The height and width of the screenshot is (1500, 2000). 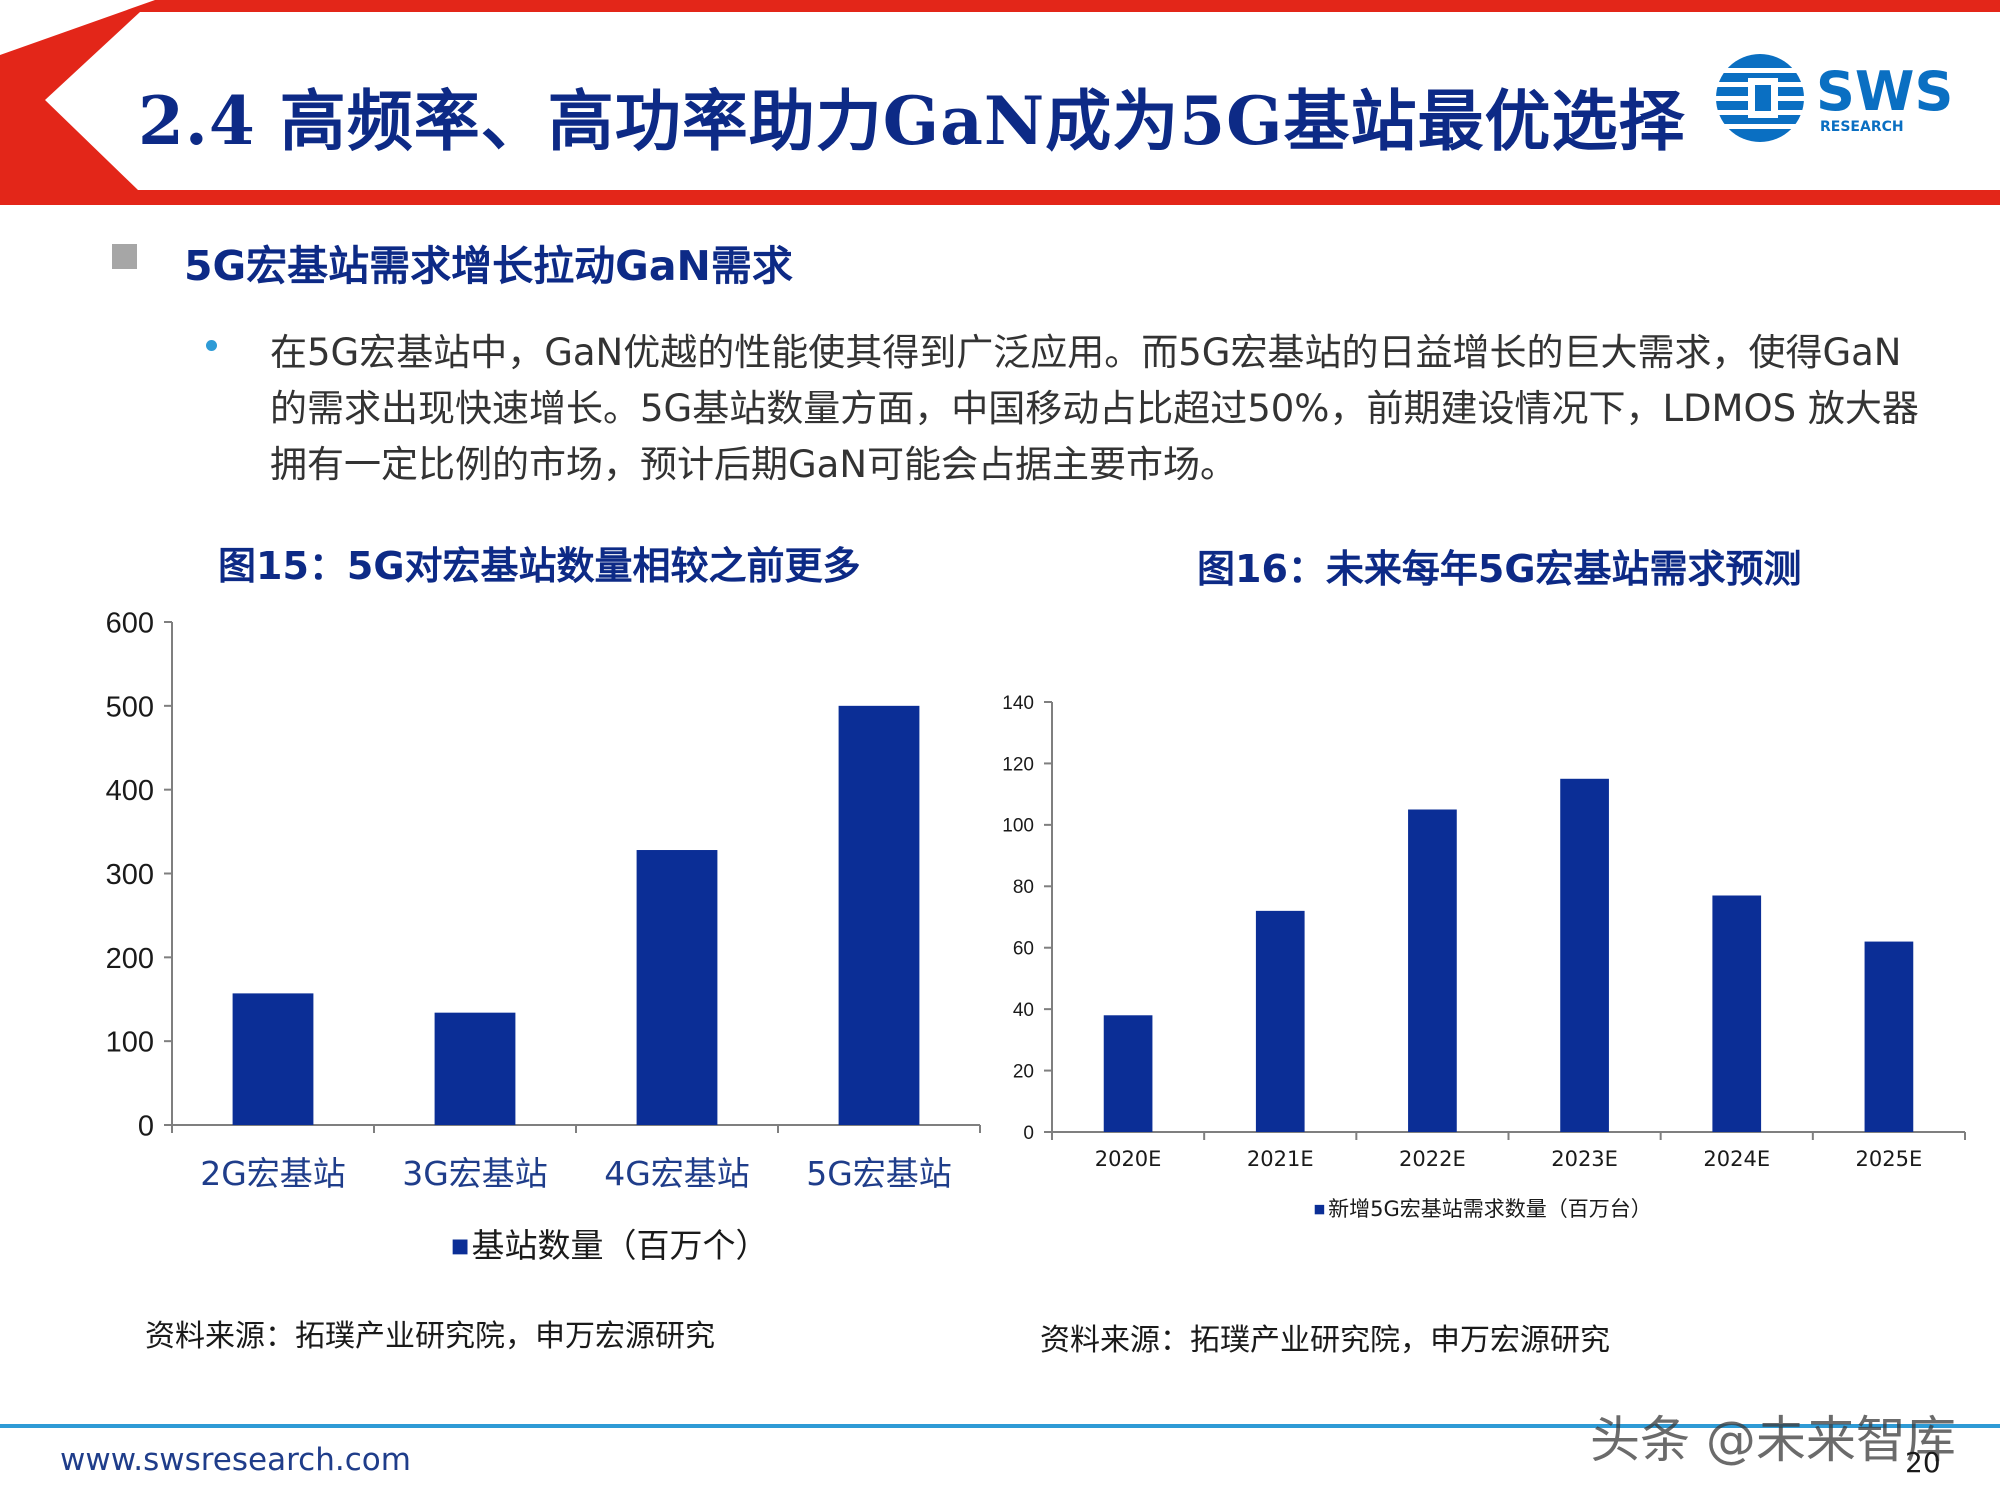 I want to click on logo-emblem-icon, so click(x=1760, y=98).